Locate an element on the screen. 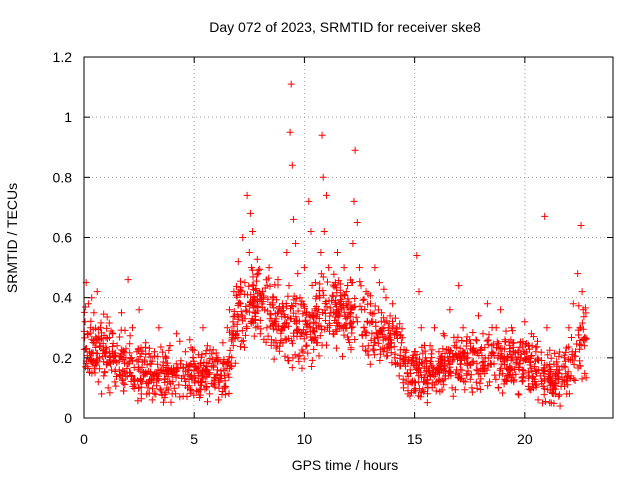  y-axis-label: SRMTID / TECUs is located at coordinates (12, 238).